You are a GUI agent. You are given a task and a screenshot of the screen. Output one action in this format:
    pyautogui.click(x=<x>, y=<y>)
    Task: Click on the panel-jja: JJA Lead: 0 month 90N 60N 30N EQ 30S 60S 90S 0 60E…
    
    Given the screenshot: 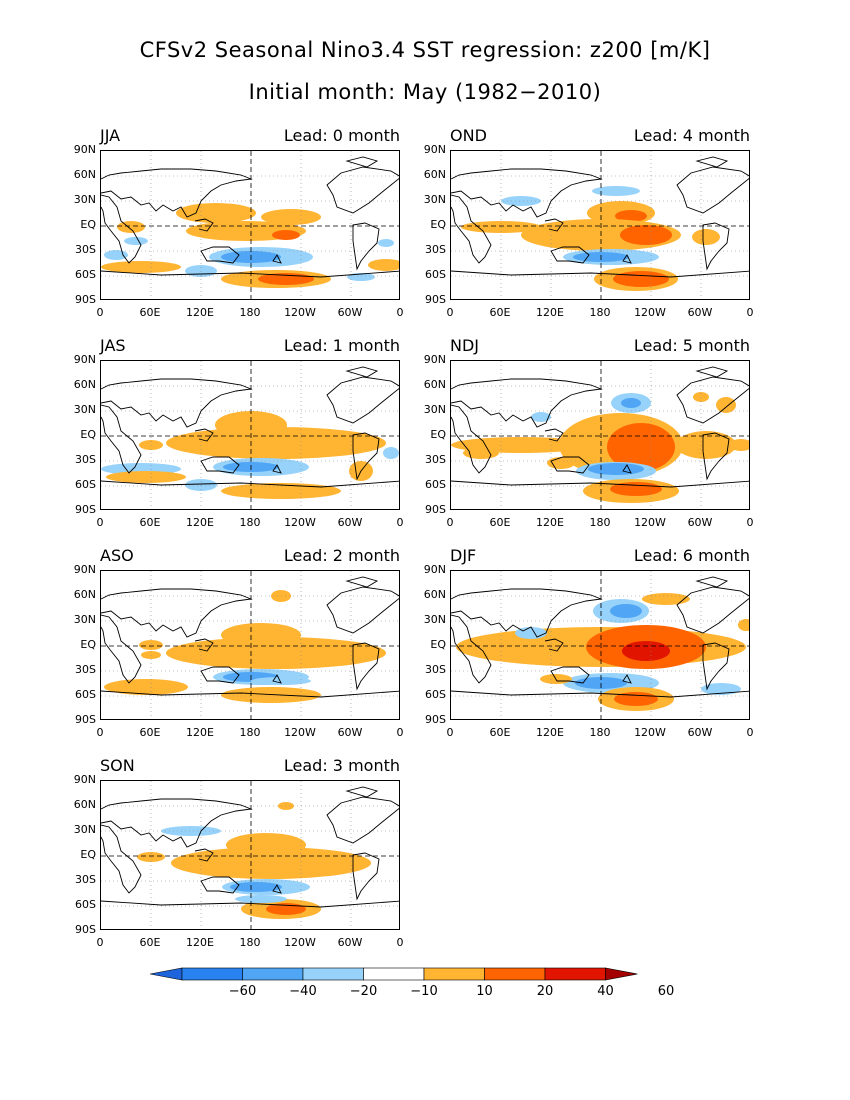 What is the action you would take?
    pyautogui.click(x=239, y=222)
    